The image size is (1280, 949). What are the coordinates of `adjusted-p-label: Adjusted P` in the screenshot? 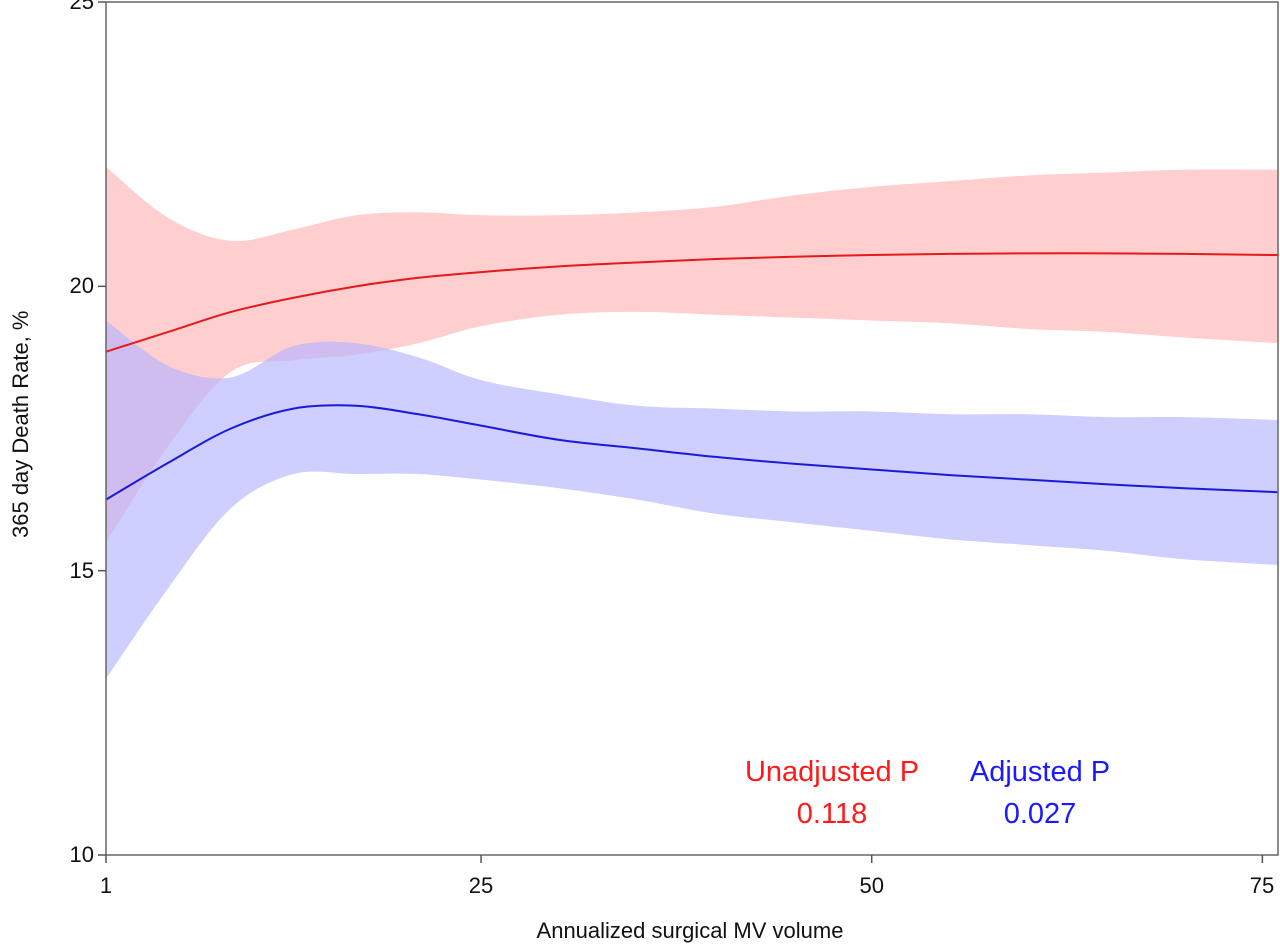 It's located at (1040, 772).